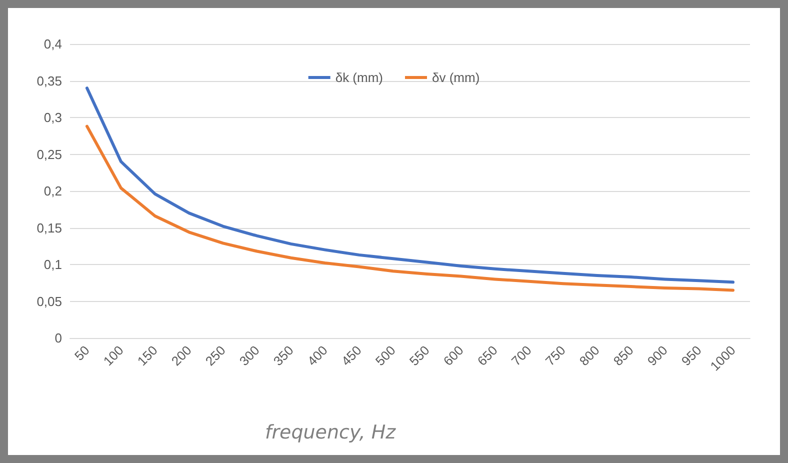  I want to click on x-tick-label: 450, so click(351, 355).